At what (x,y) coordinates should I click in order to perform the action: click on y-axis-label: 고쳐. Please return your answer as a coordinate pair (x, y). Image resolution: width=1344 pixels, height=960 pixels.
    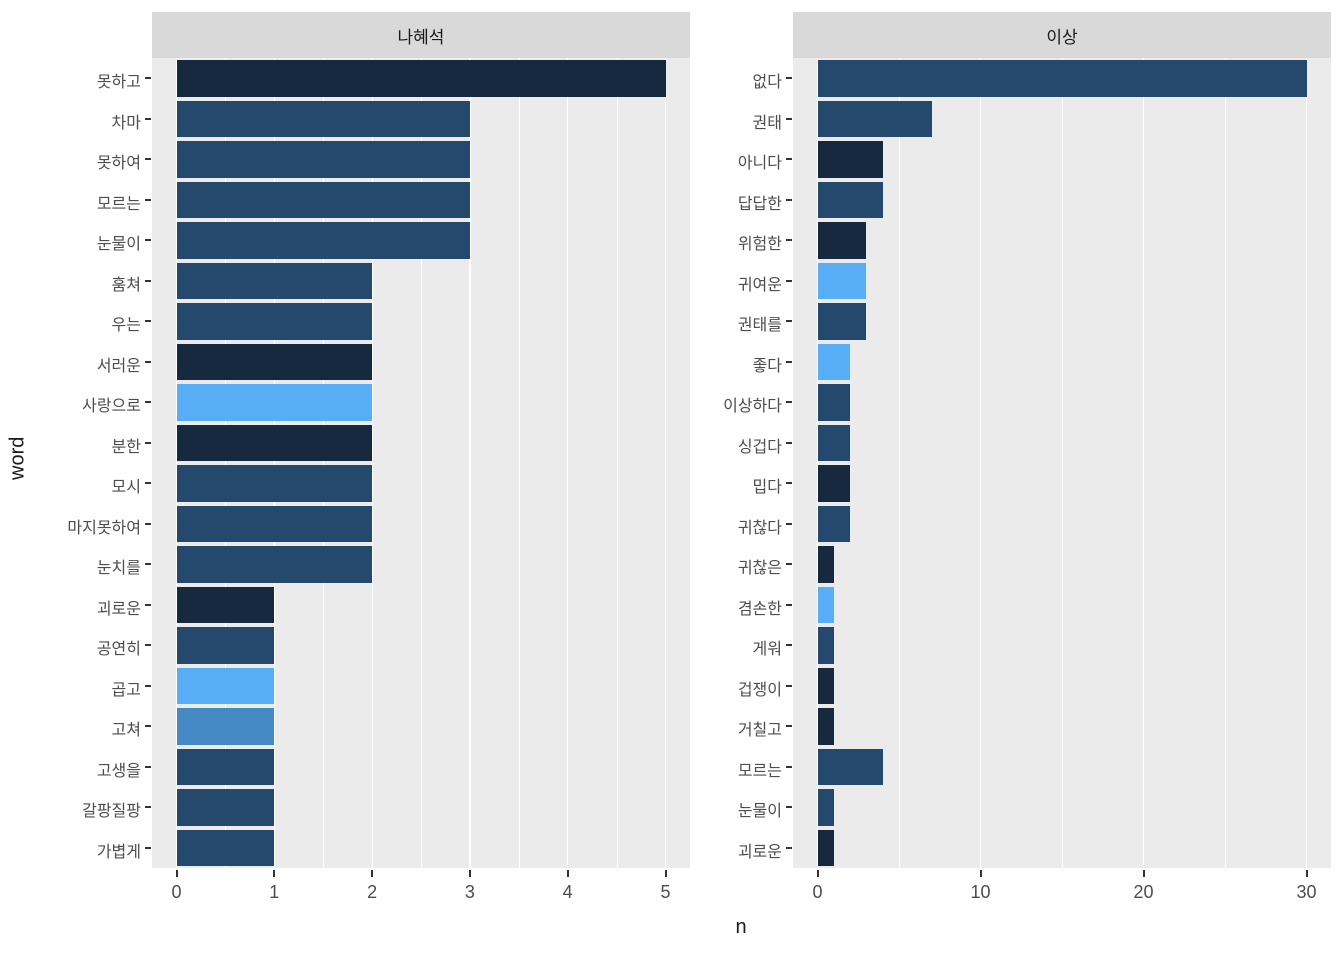
    Looking at the image, I should click on (126, 731).